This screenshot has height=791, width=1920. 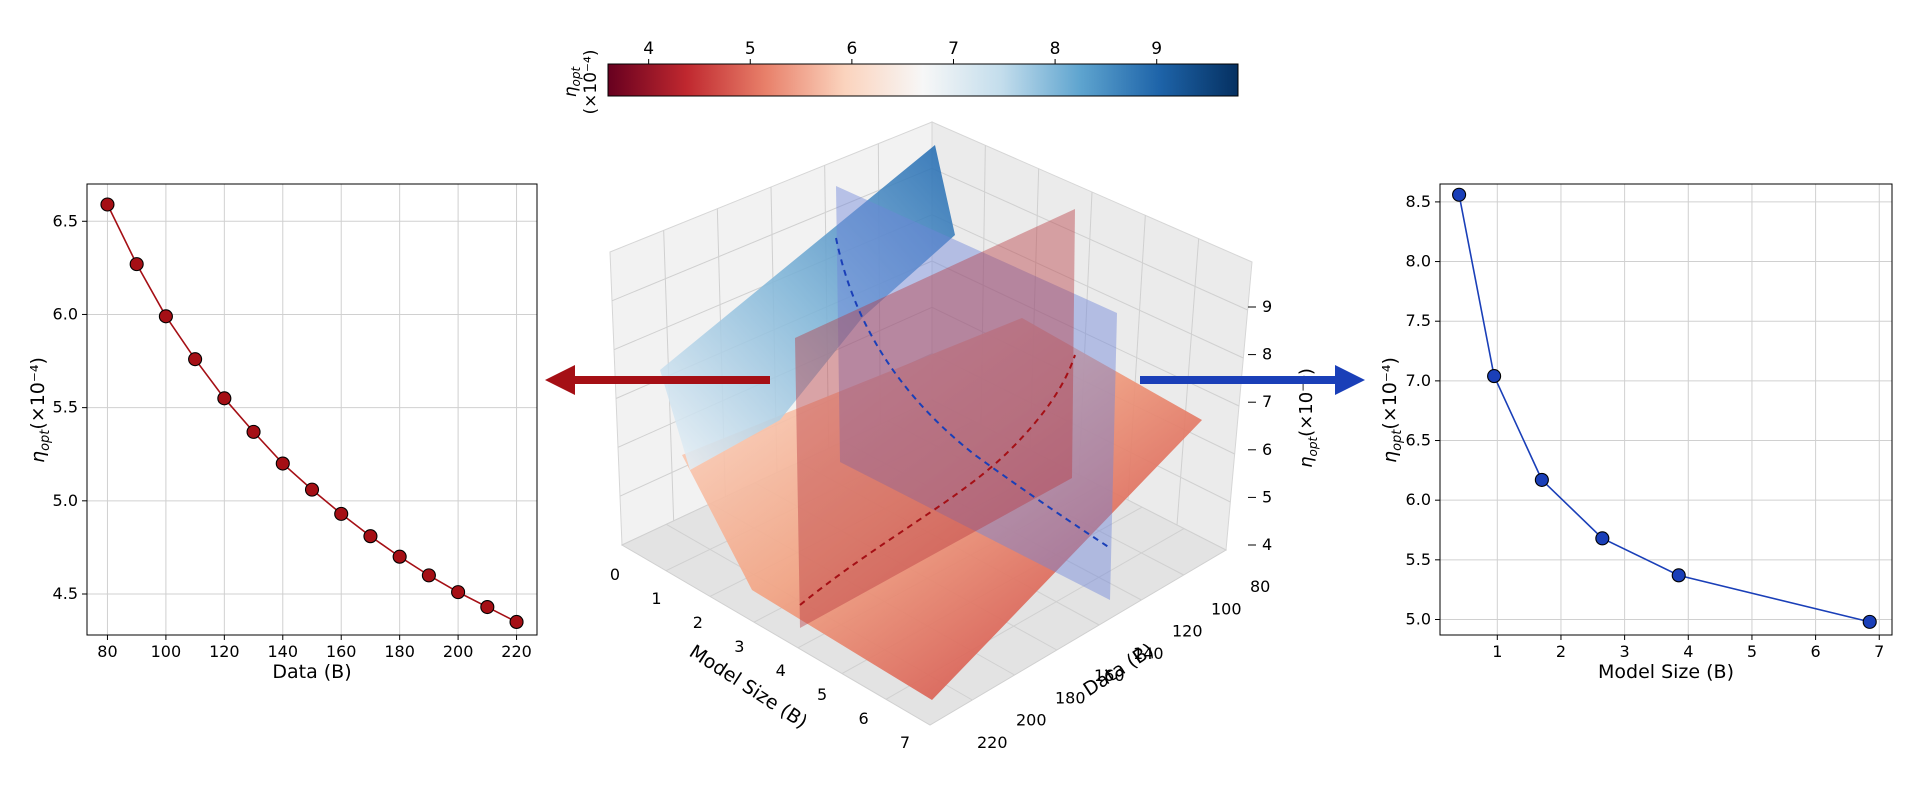 I want to click on x-tick-label: 7, so click(x=1879, y=651).